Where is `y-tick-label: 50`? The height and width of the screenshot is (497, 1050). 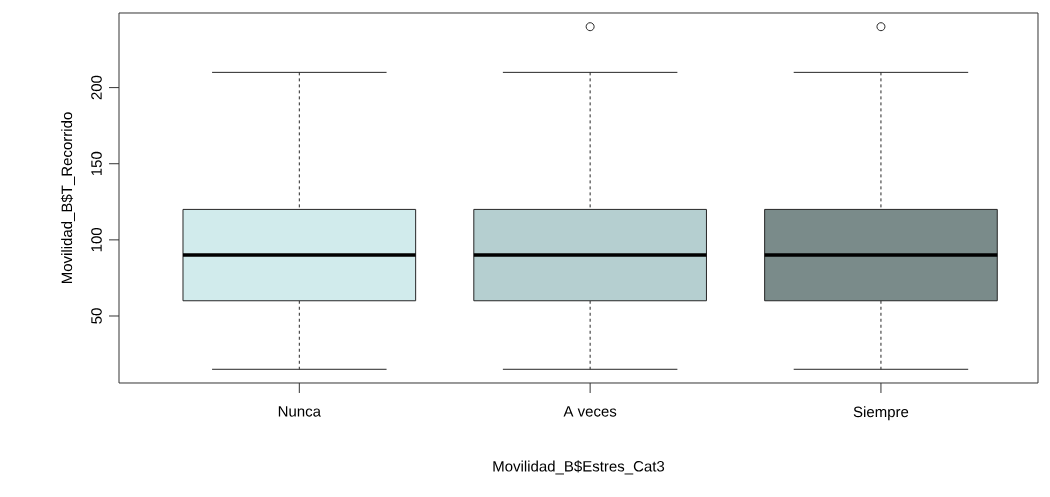 y-tick-label: 50 is located at coordinates (96, 316).